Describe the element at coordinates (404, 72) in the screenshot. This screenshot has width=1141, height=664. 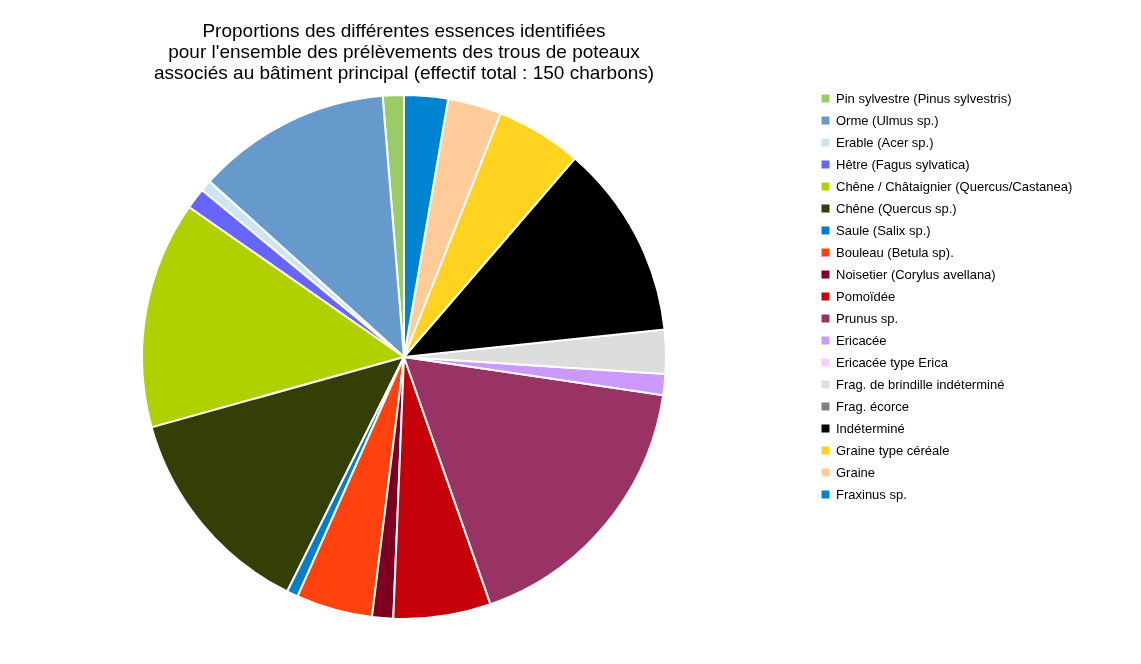
I see `text: associés au bâtiment principal (effectif total : 150 charbons)` at that location.